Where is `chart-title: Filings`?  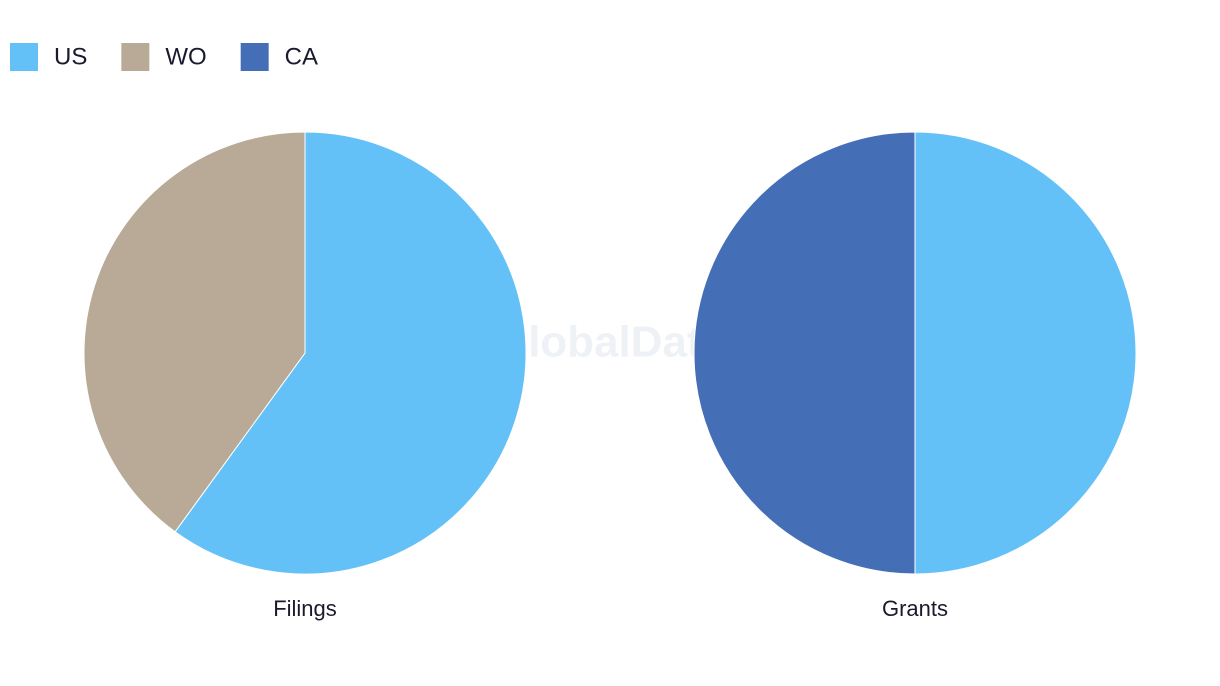
chart-title: Filings is located at coordinates (305, 608).